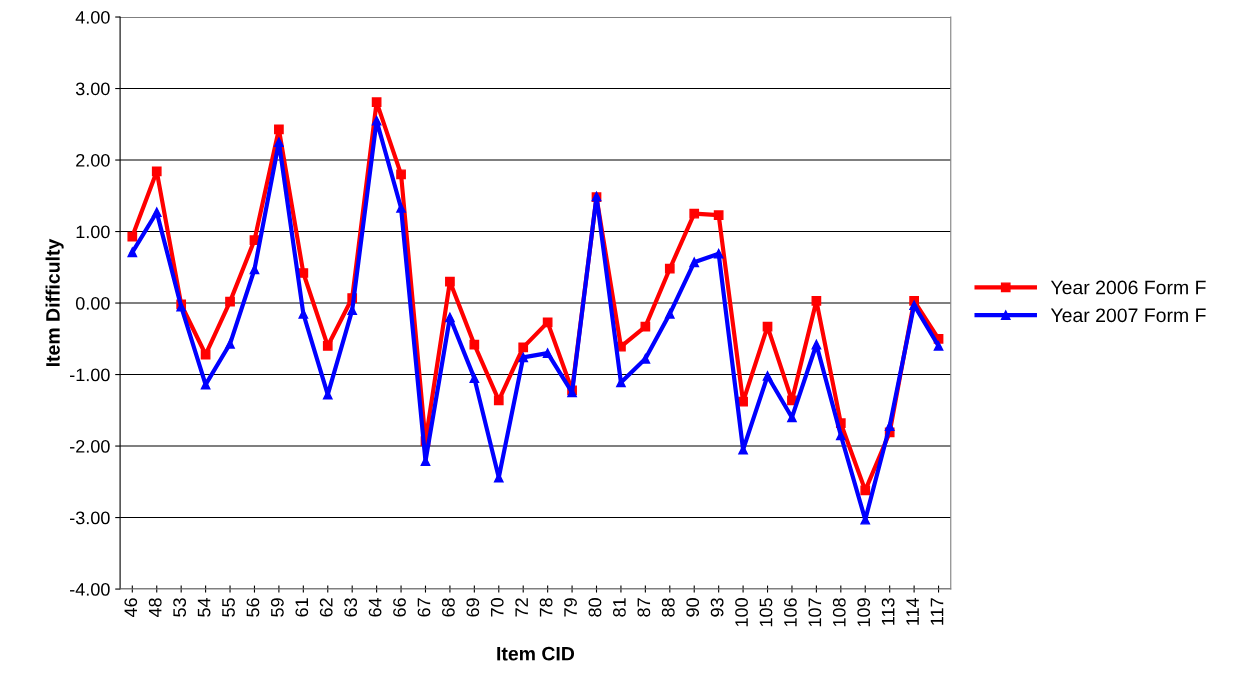 This screenshot has height=681, width=1251. I want to click on x-tick-label: 90, so click(693, 607).